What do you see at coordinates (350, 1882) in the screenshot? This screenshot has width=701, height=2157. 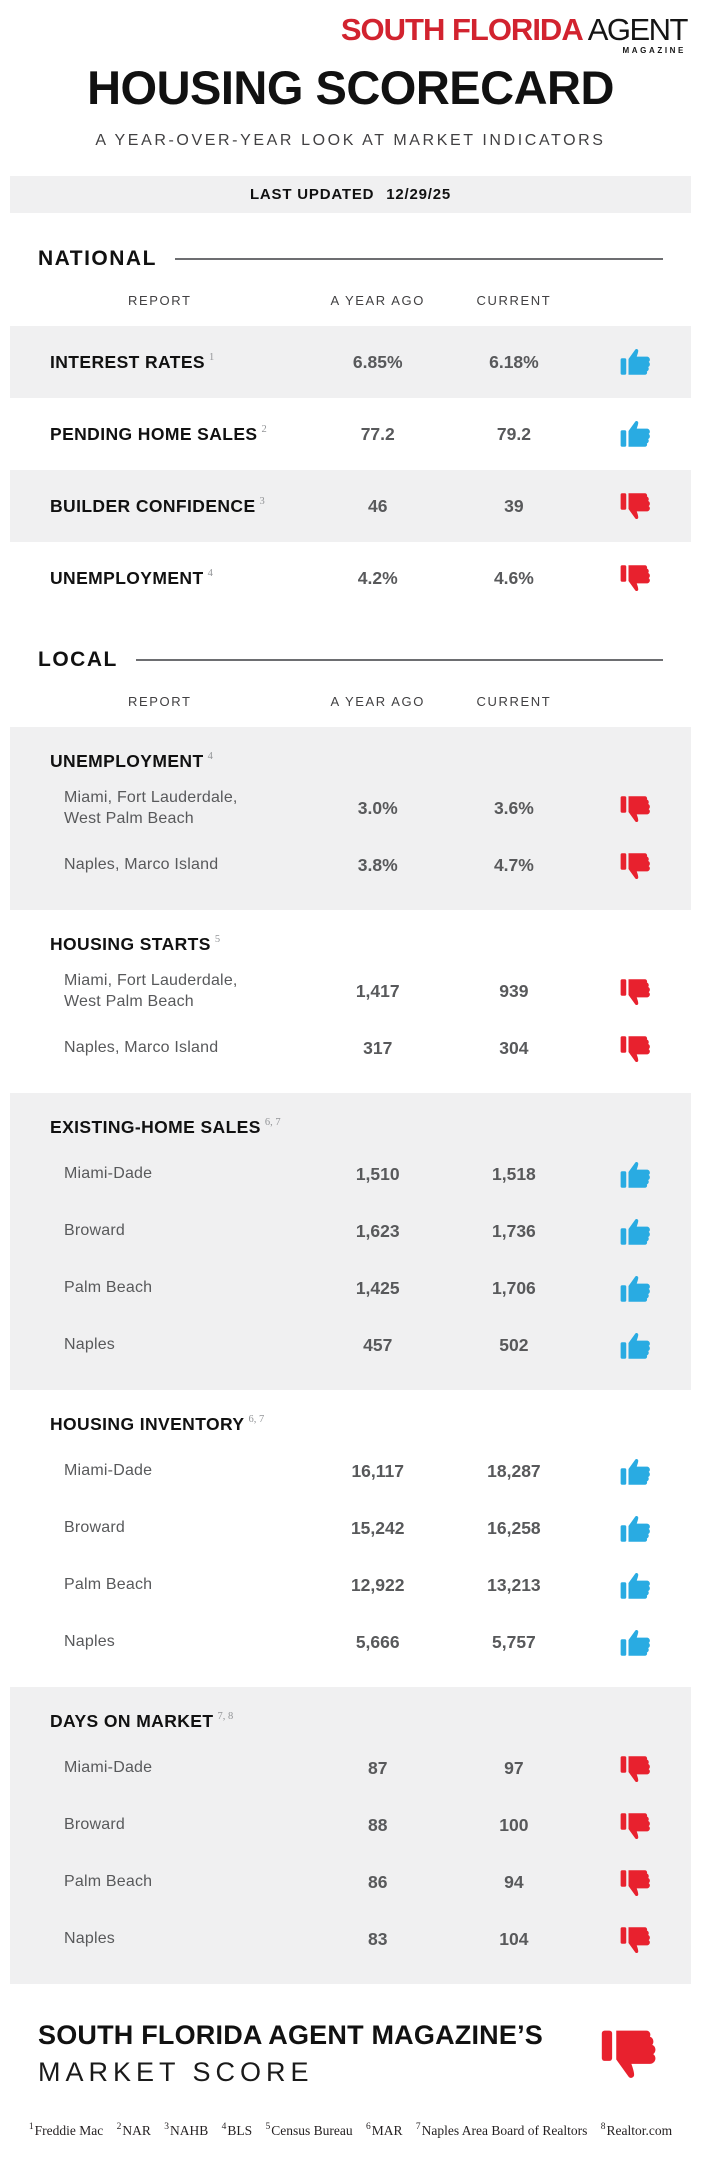 I see `table-row: Palm Beach 86 94` at bounding box center [350, 1882].